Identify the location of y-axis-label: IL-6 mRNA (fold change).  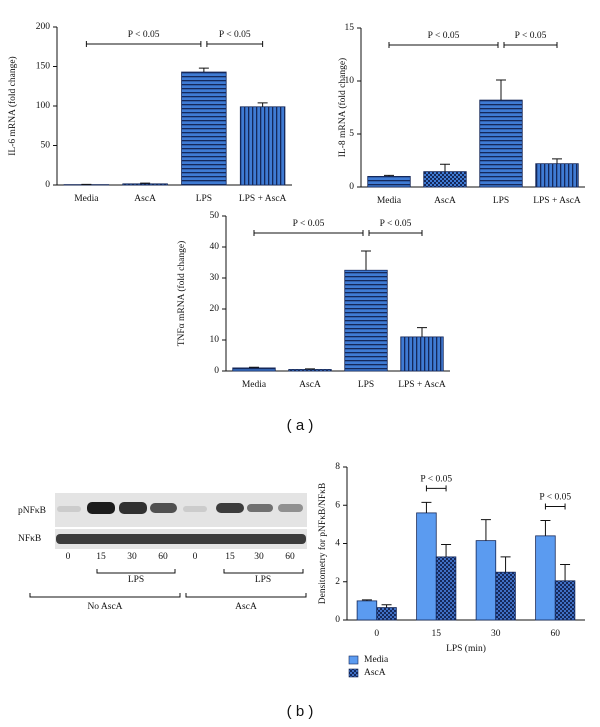
(12, 105).